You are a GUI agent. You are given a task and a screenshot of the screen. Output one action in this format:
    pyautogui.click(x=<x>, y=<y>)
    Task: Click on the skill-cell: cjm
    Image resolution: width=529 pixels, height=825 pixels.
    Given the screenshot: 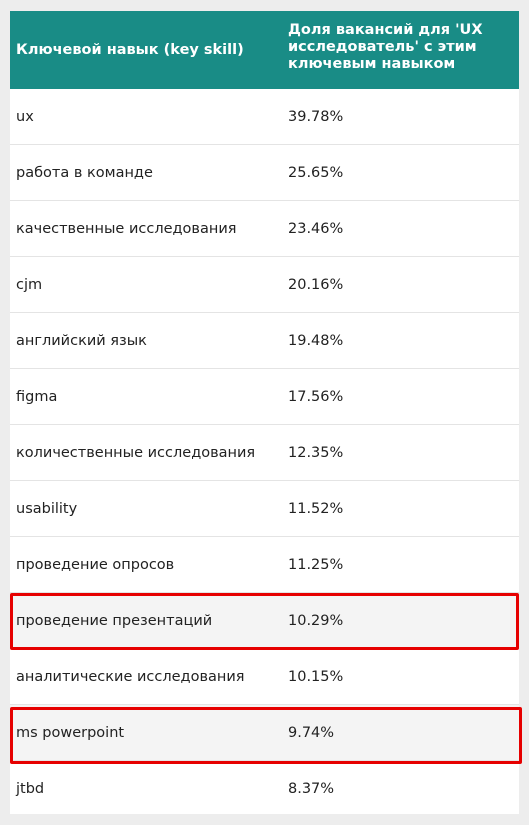 What is the action you would take?
    pyautogui.click(x=29, y=284)
    